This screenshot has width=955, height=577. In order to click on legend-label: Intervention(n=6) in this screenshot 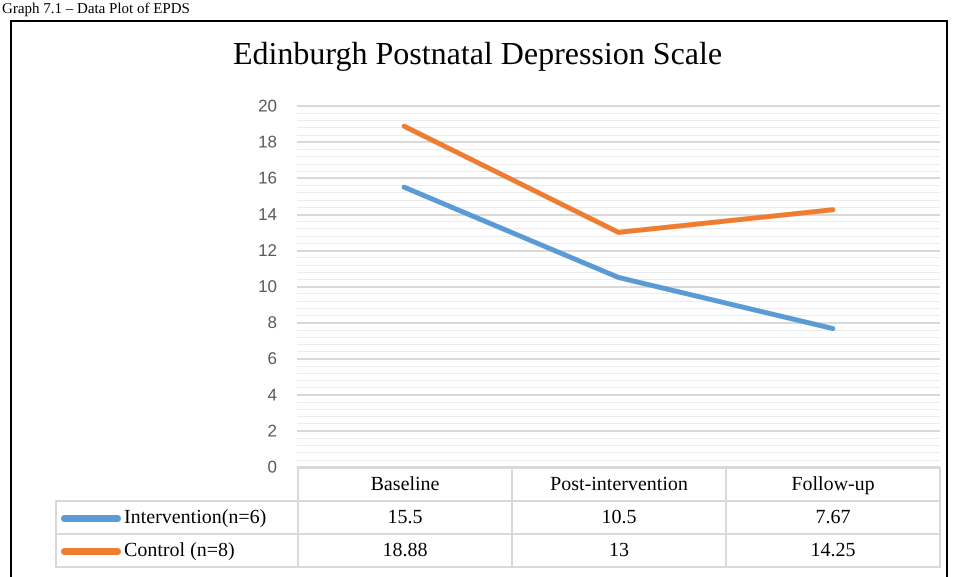, I will do `click(177, 517)`.